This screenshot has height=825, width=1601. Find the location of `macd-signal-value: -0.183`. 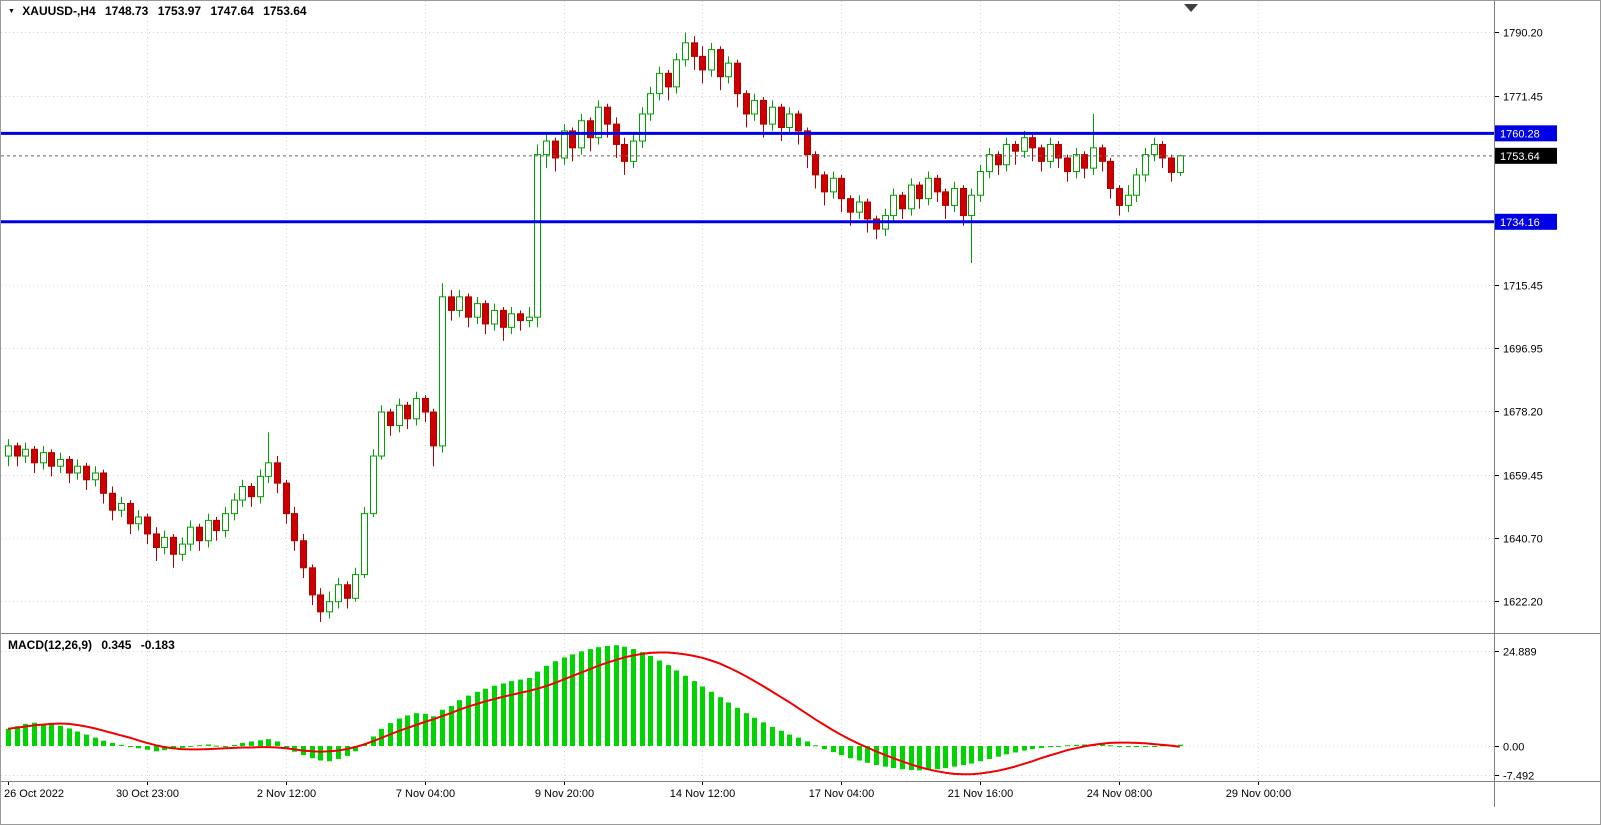

macd-signal-value: -0.183 is located at coordinates (157, 645).